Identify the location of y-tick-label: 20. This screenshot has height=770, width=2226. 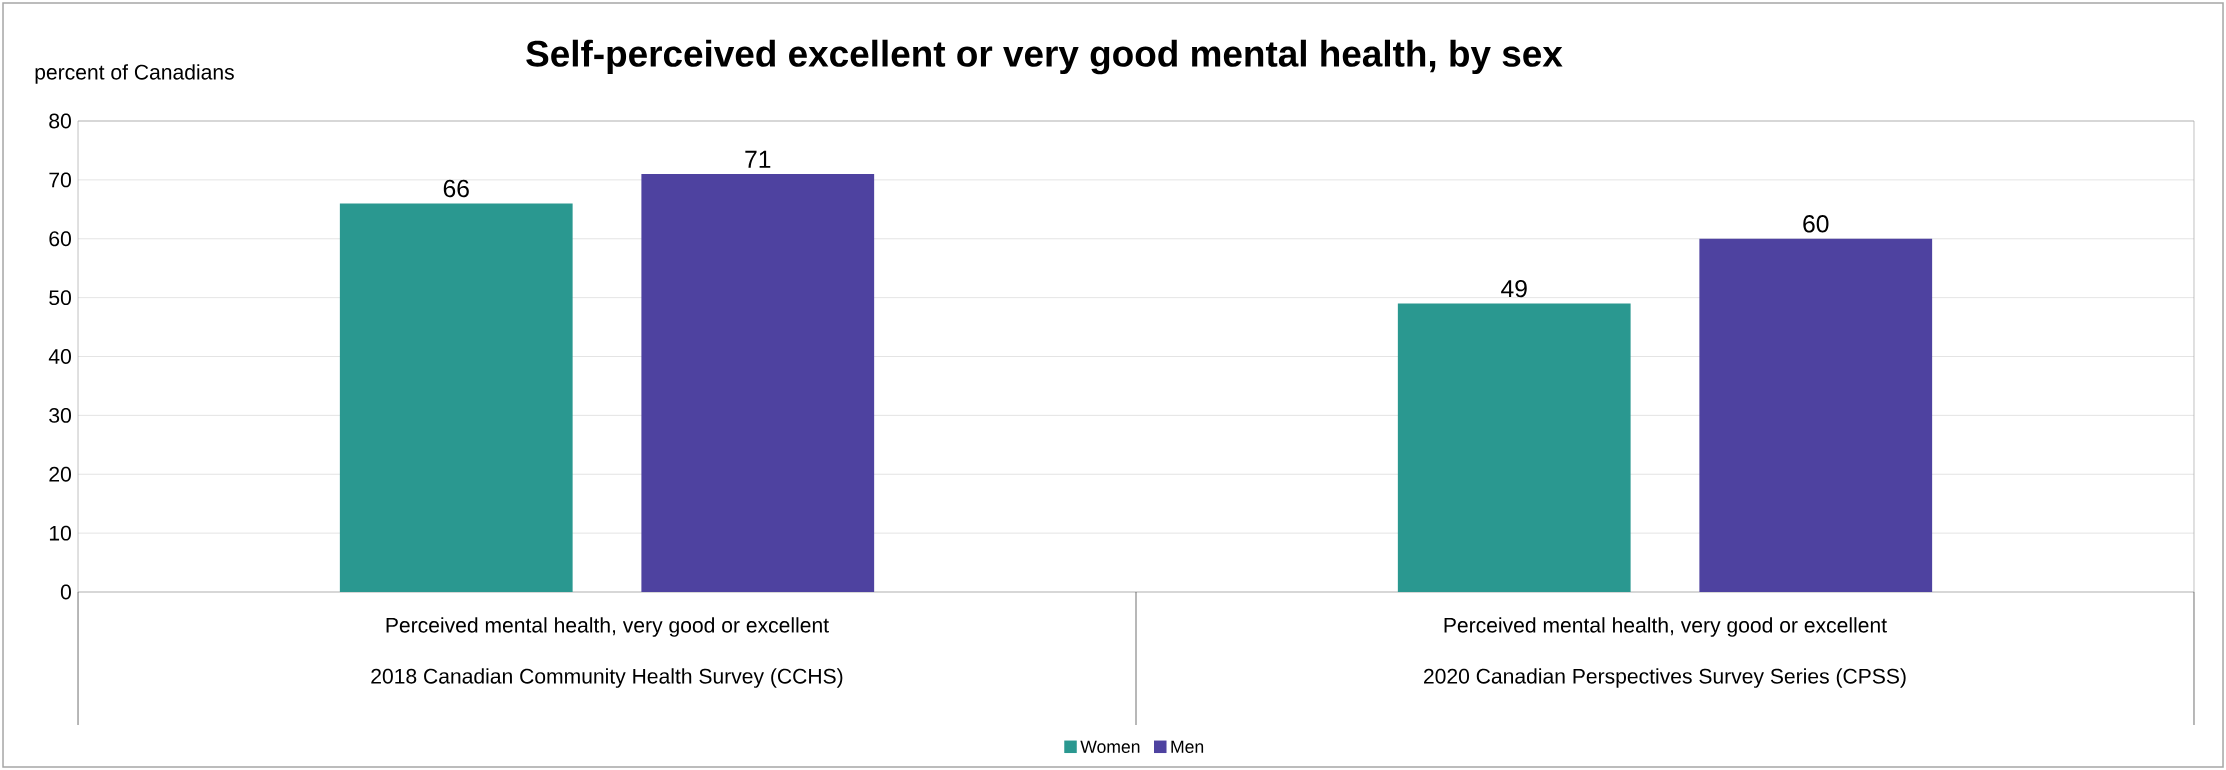
(60, 474).